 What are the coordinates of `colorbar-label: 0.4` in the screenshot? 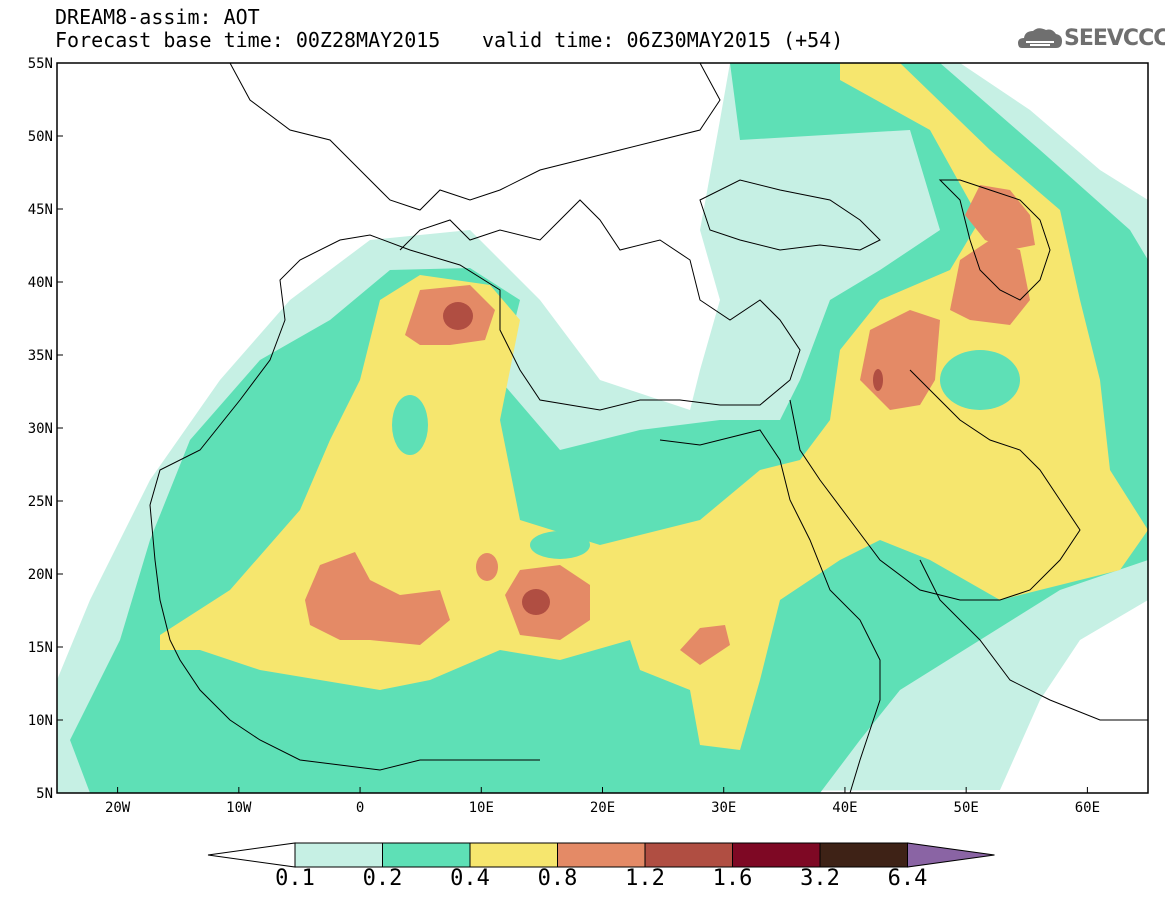 It's located at (470, 878).